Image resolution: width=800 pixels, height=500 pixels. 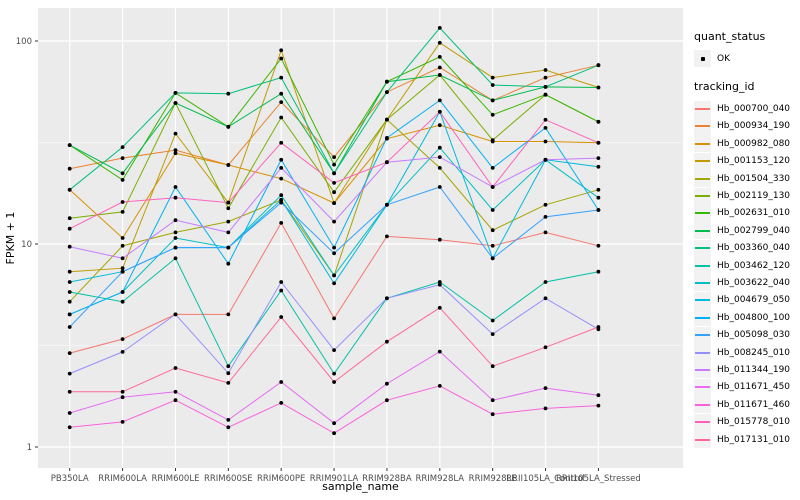 What do you see at coordinates (754, 439) in the screenshot?
I see `legend-item-label: Hb_017131_010` at bounding box center [754, 439].